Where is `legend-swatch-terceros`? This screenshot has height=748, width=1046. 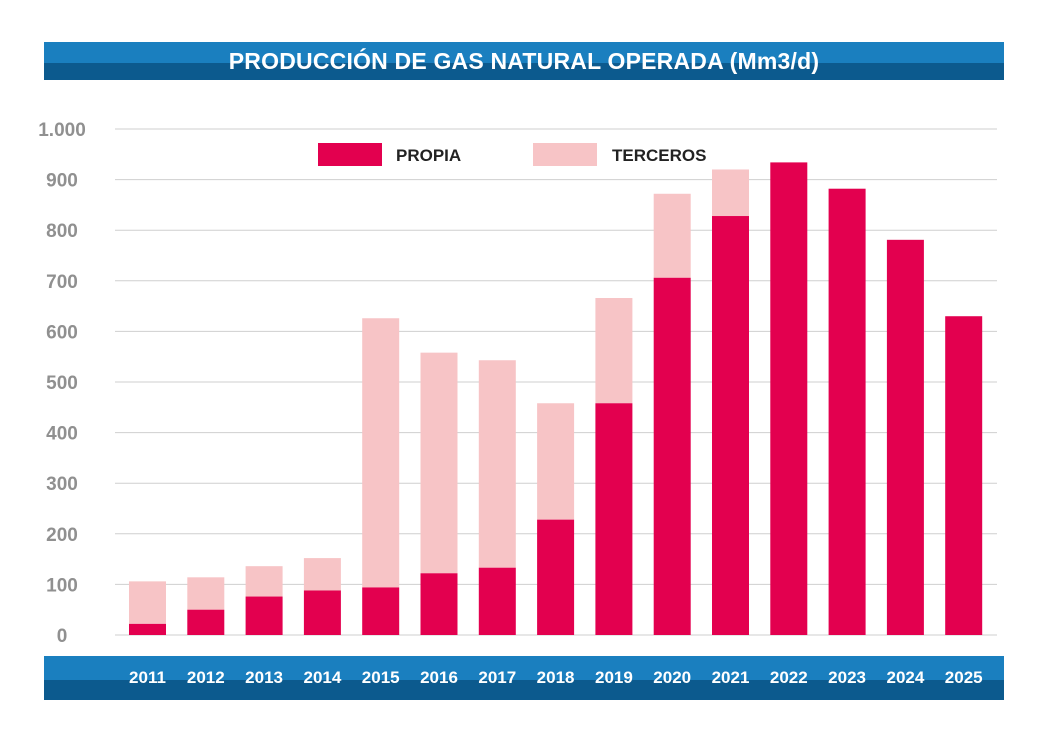
legend-swatch-terceros is located at coordinates (565, 154).